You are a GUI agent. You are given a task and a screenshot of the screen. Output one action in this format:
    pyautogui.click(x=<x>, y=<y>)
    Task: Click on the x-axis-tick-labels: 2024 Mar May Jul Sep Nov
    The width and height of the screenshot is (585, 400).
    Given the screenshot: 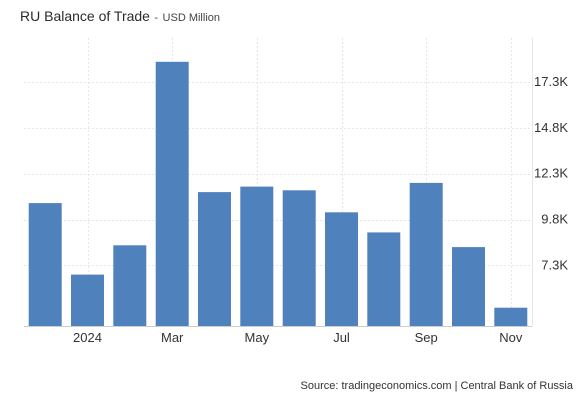 What is the action you would take?
    pyautogui.click(x=298, y=337)
    